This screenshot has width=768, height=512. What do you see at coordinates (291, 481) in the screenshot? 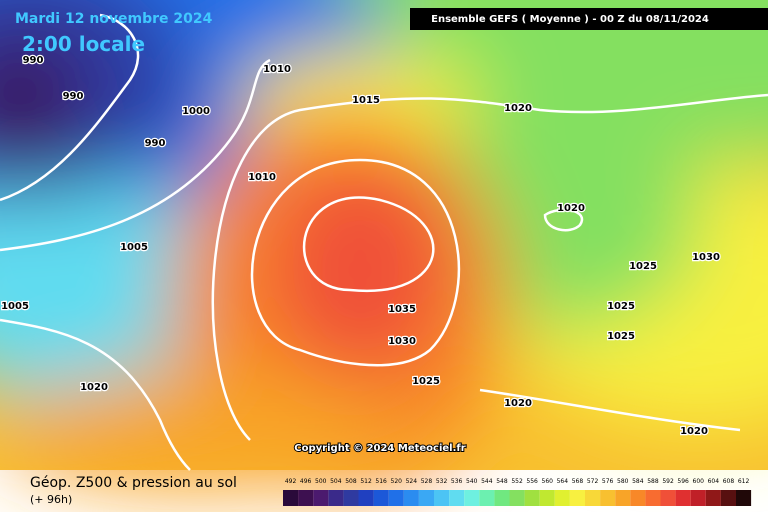
I see `colorbar-label: 492` at bounding box center [291, 481].